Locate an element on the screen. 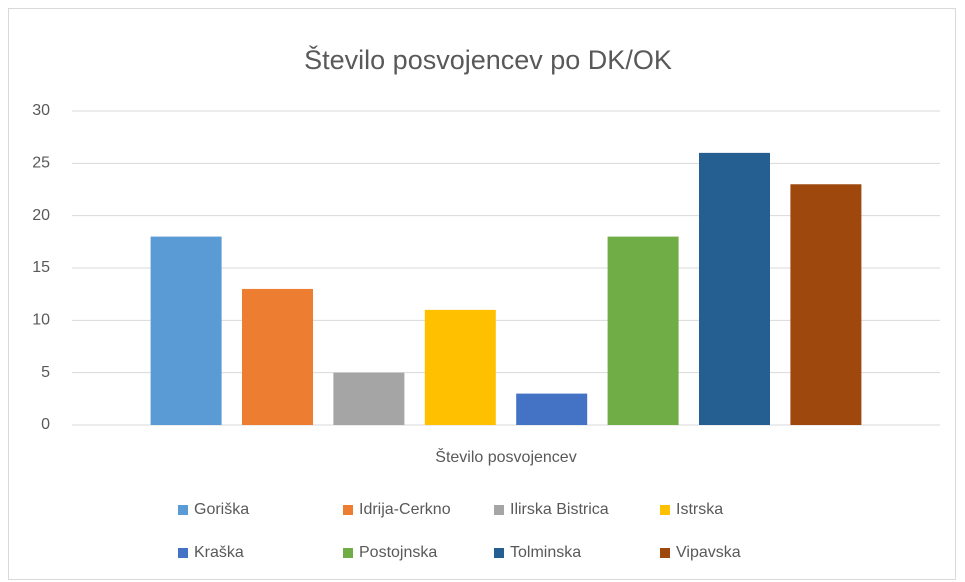 This screenshot has height=582, width=965. y-tick-label: 5 is located at coordinates (45, 372).